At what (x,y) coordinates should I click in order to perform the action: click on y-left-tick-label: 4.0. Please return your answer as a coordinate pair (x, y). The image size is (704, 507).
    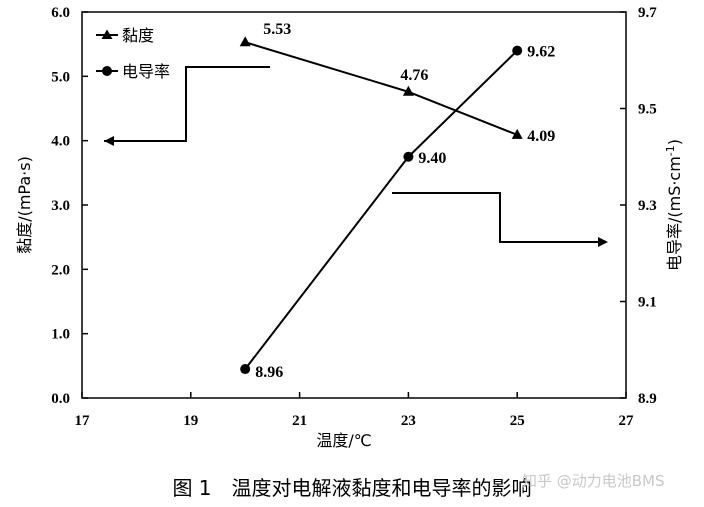
    Looking at the image, I should click on (60, 142).